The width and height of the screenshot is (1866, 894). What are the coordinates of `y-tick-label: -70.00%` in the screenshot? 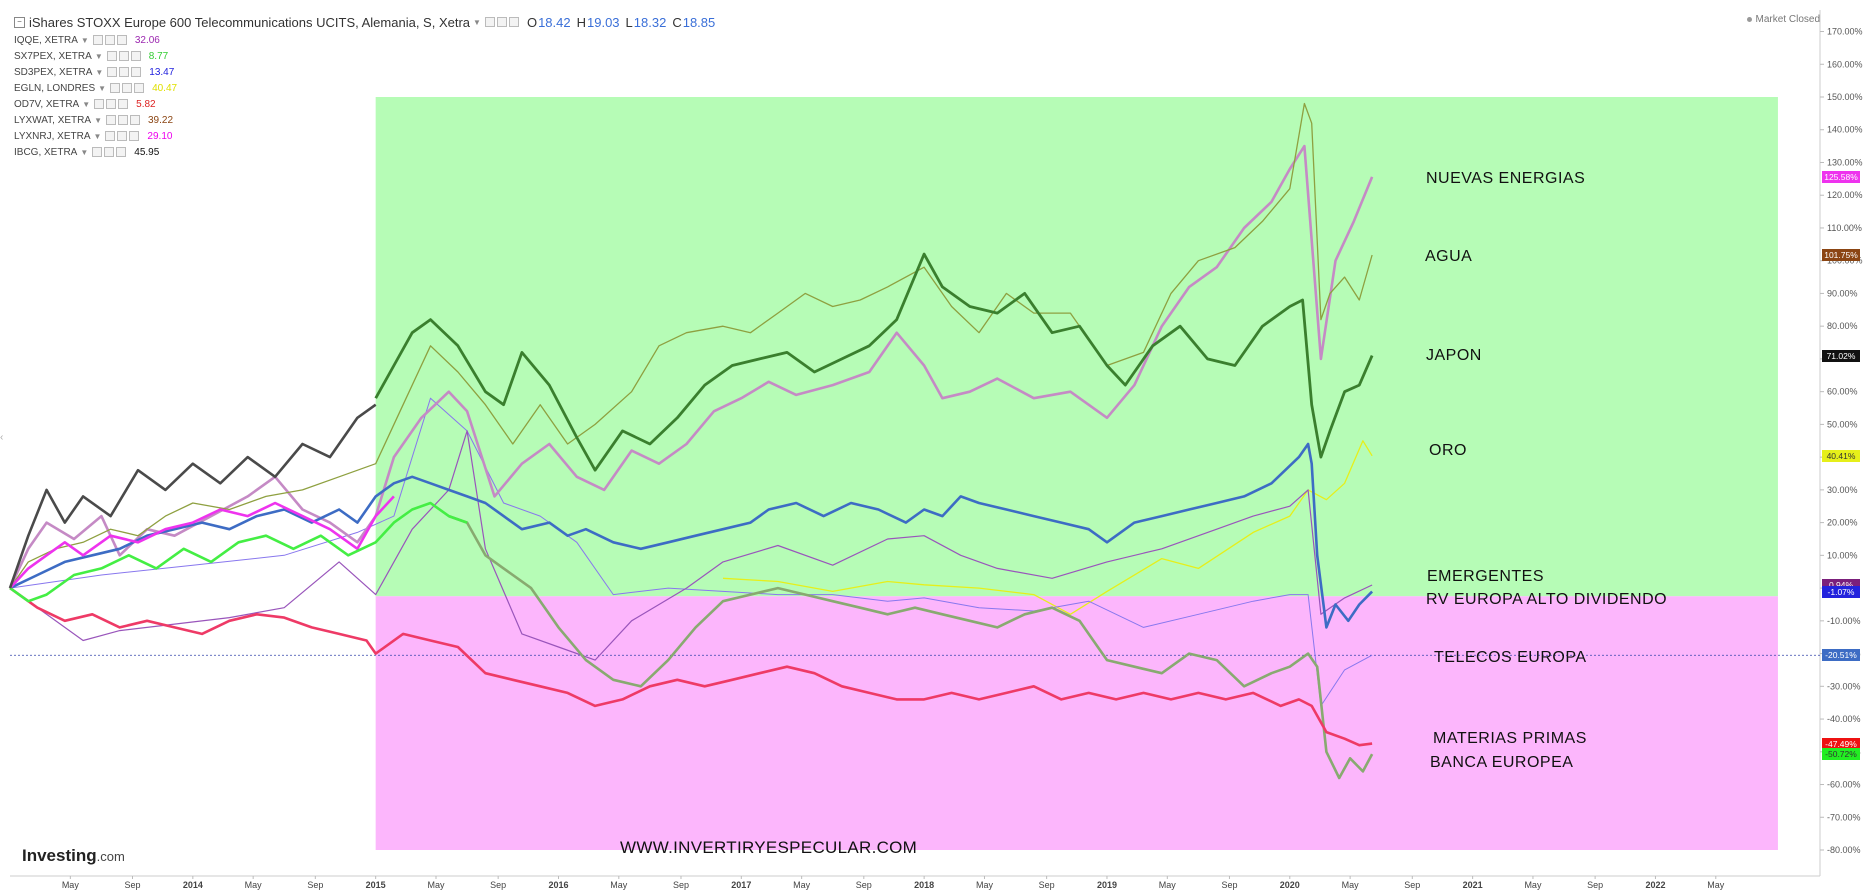 It's located at (1844, 817).